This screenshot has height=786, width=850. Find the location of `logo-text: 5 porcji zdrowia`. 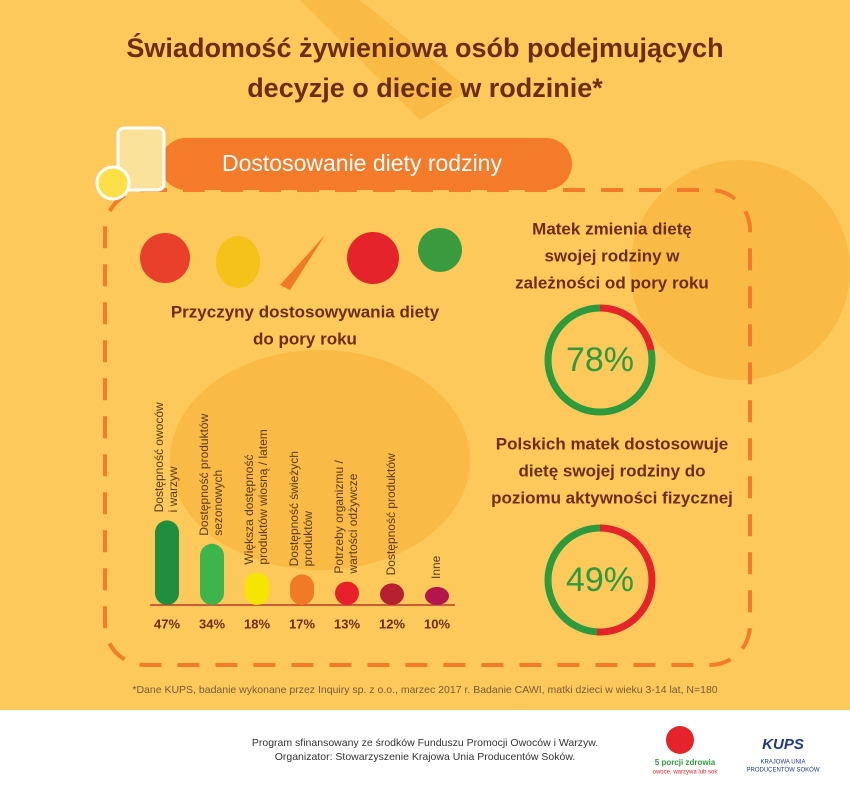

logo-text: 5 porcji zdrowia is located at coordinates (685, 762).